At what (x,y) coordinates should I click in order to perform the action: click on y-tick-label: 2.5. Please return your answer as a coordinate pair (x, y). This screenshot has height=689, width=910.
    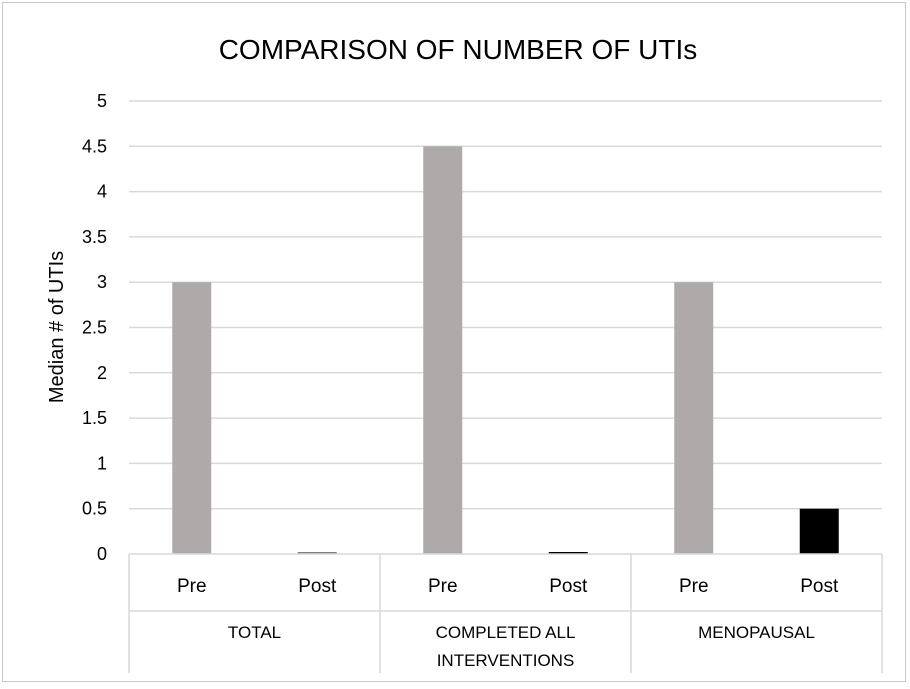
    Looking at the image, I should click on (94, 328).